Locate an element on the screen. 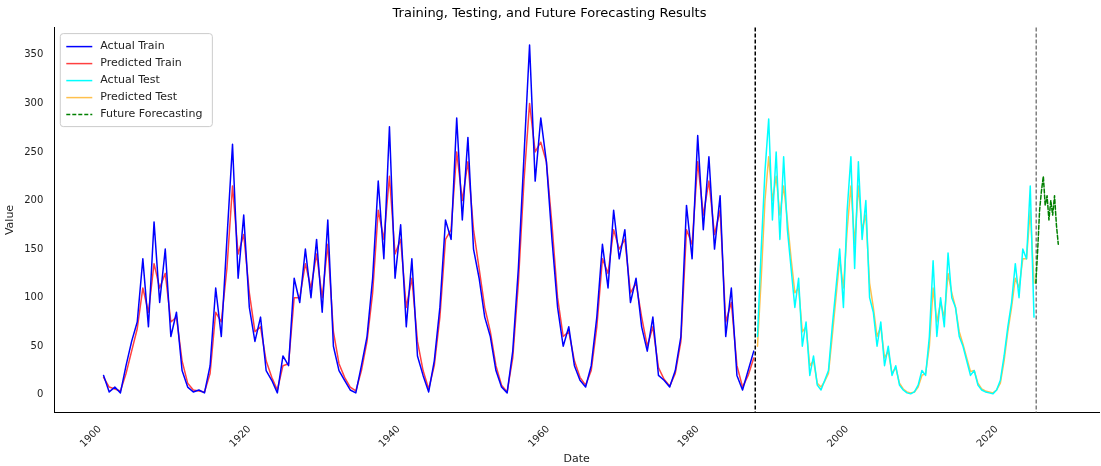 The width and height of the screenshot is (1101, 466). y-tick-label: 300 is located at coordinates (34, 102).